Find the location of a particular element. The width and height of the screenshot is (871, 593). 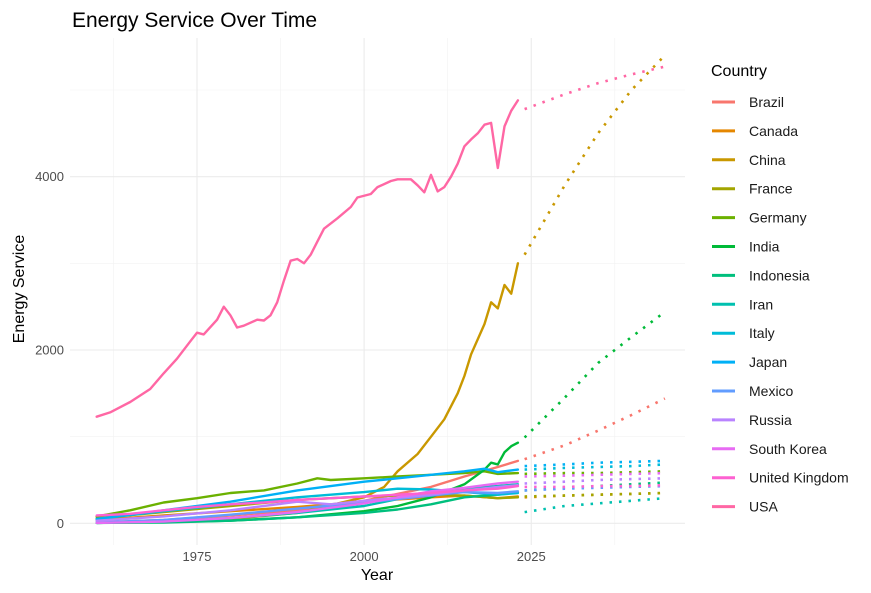

x-tick-label: 2000 is located at coordinates (364, 556).